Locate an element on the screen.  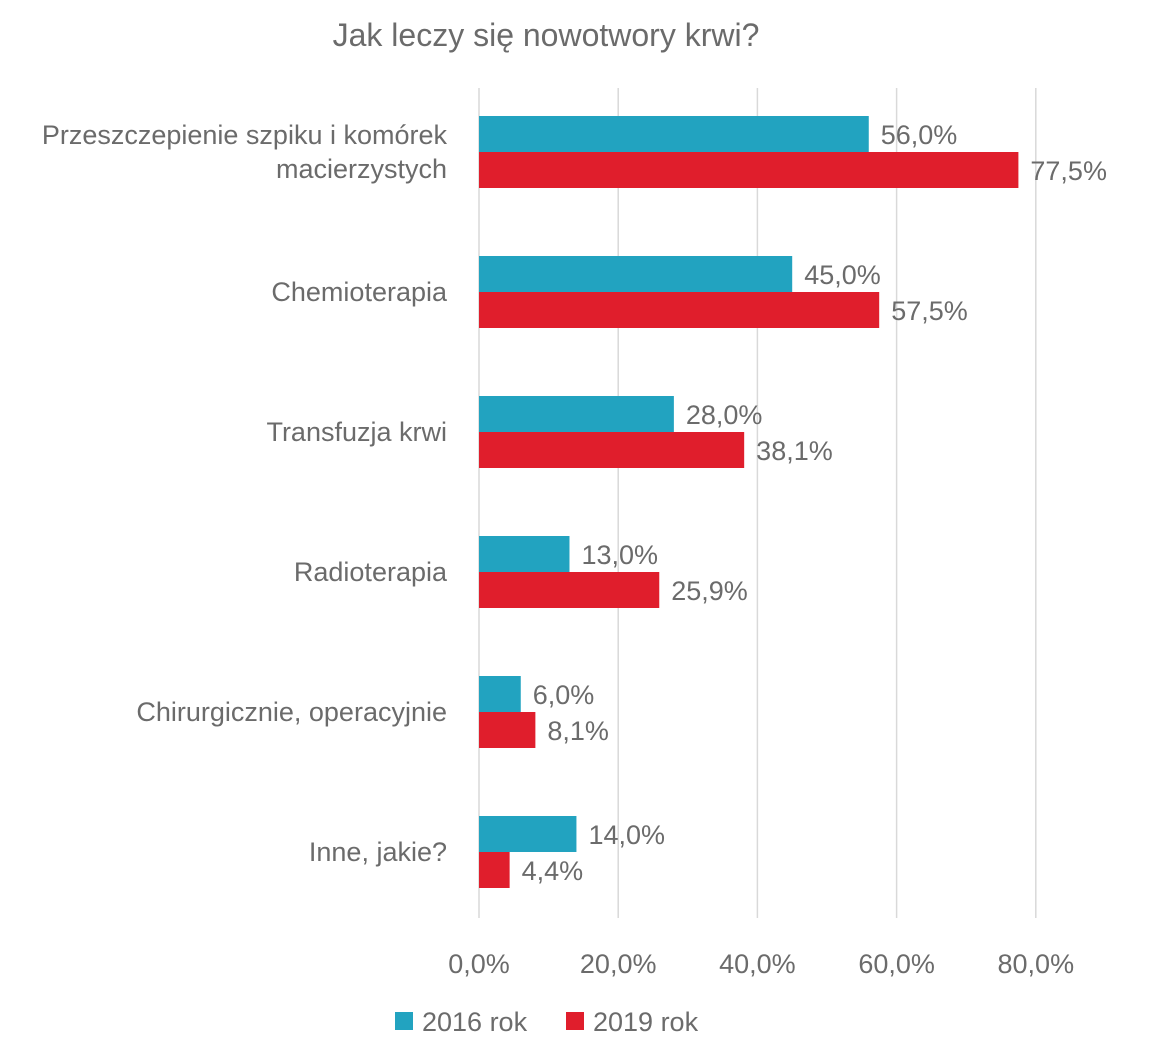
legend: 2016 rok 2019 rok is located at coordinates (547, 1022).